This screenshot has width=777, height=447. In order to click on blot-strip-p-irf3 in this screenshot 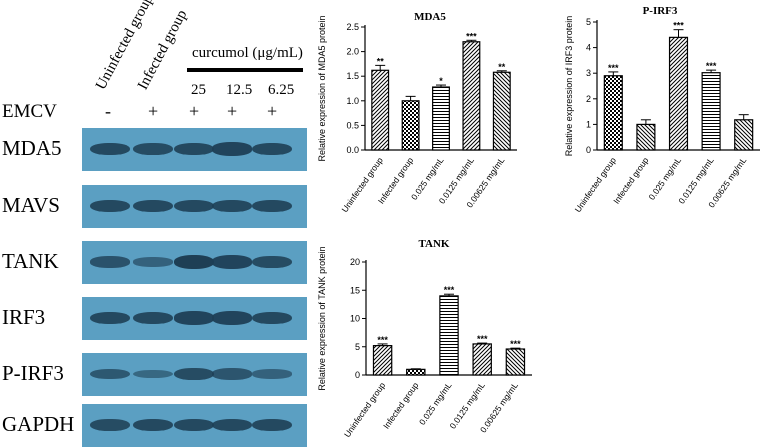, I will do `click(194, 374)`.